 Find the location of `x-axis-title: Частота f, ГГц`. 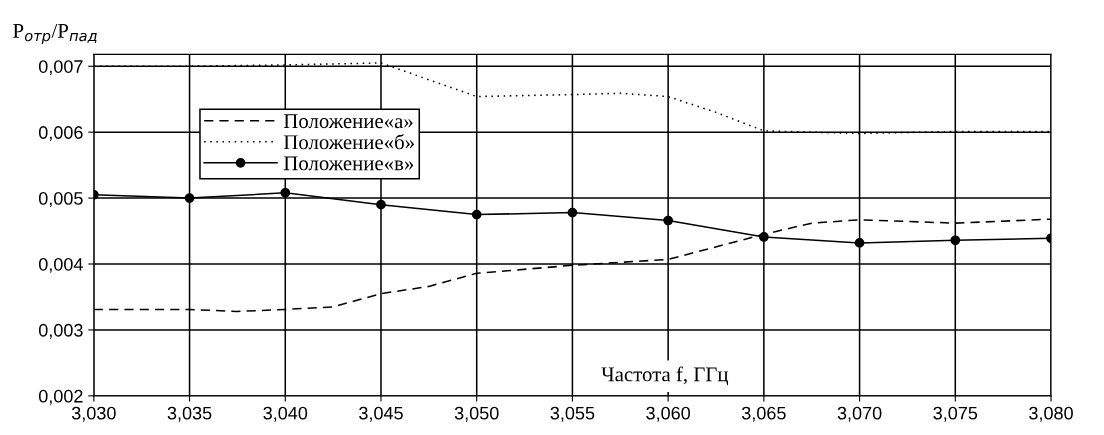

x-axis-title: Частота f, ГГц is located at coordinates (665, 376).